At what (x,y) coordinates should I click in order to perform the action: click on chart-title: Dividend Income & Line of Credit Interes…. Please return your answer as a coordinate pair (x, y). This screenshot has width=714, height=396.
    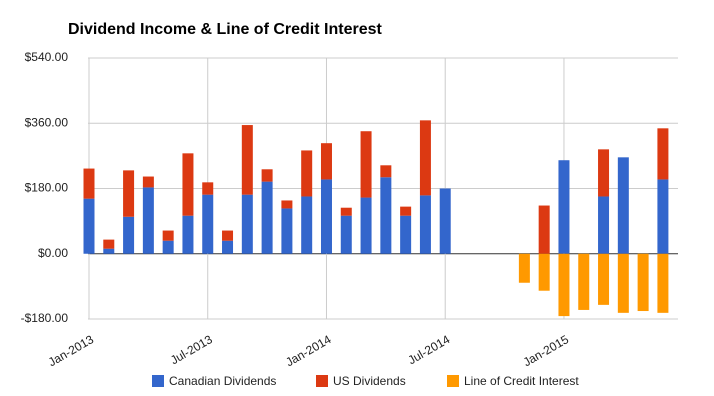
    Looking at the image, I should click on (225, 29).